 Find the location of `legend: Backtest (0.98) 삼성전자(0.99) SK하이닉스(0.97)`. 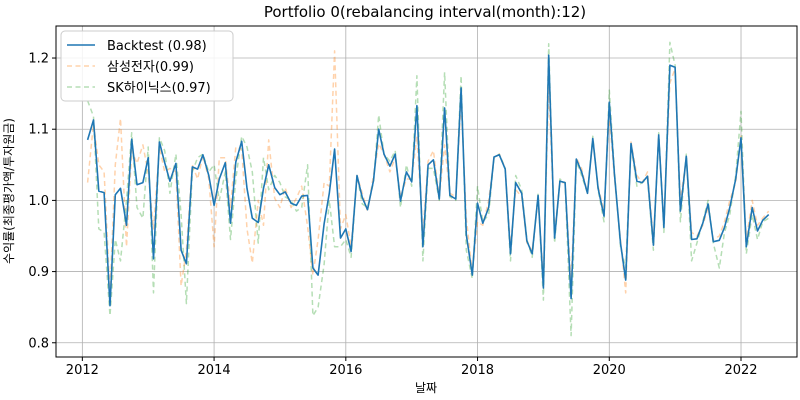

legend: Backtest (0.98) 삼성전자(0.99) SK하이닉스(0.97) is located at coordinates (147, 66).